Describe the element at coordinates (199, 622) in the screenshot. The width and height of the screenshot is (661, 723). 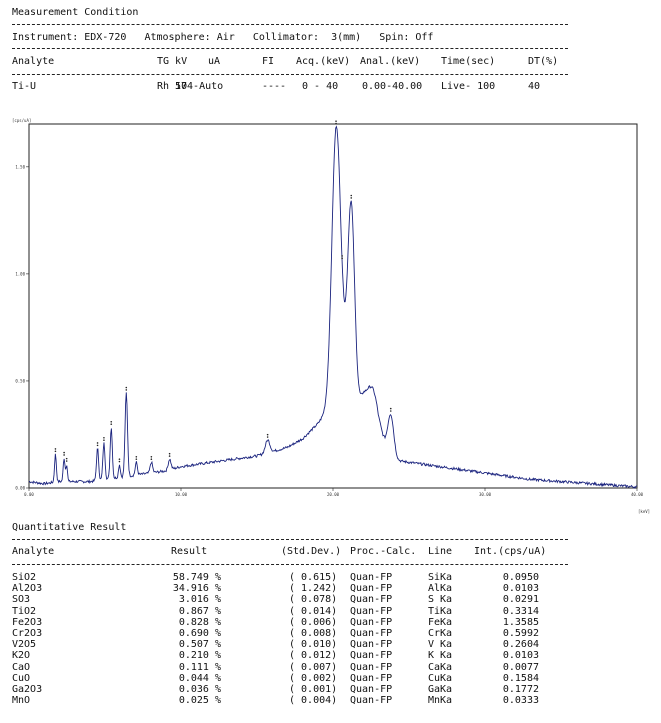
I see `result-cell: 0.828 %` at that location.